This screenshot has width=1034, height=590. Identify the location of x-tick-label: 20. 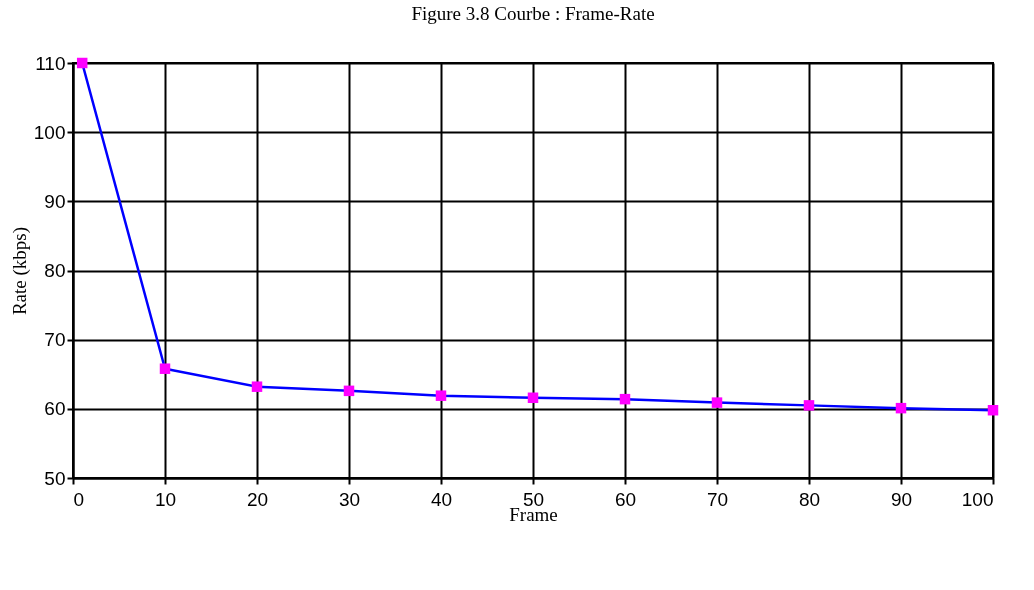
(257, 499).